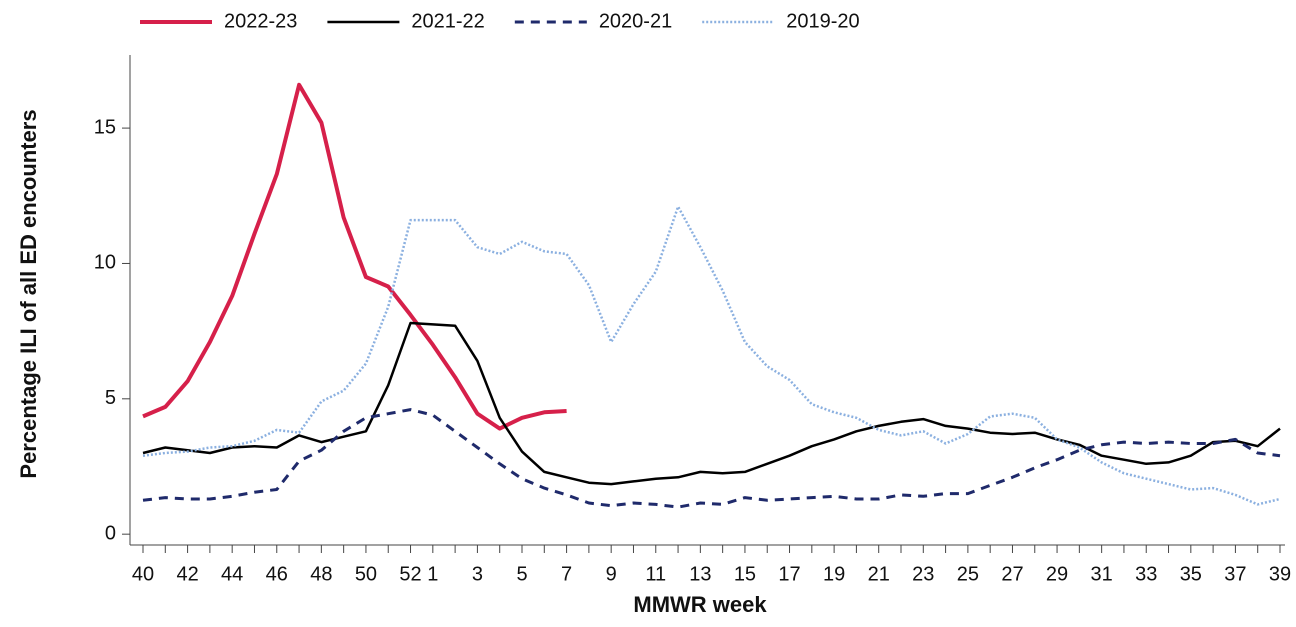 This screenshot has width=1296, height=627. What do you see at coordinates (700, 574) in the screenshot?
I see `x-tick-label: 13` at bounding box center [700, 574].